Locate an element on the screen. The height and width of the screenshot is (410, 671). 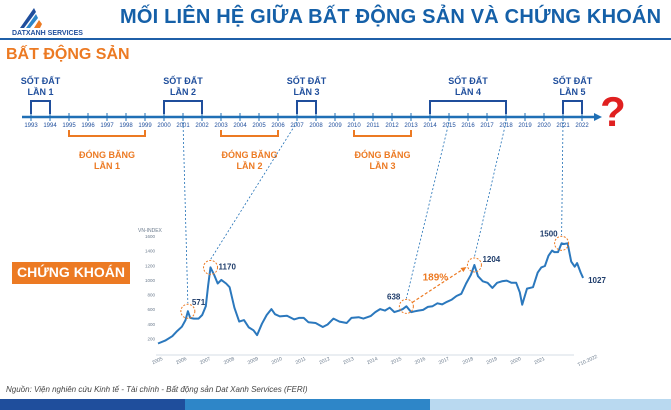
timeline-year-label: 2007 is located at coordinates (297, 126).